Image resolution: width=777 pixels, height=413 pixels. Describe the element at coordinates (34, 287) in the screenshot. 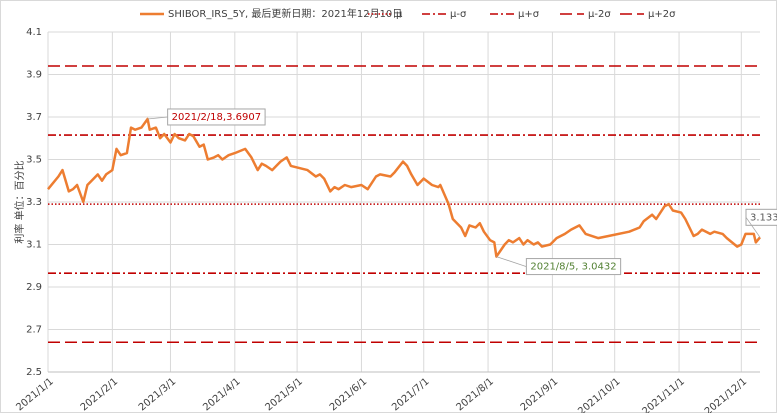

I see `y-tick-label: 2.9` at that location.